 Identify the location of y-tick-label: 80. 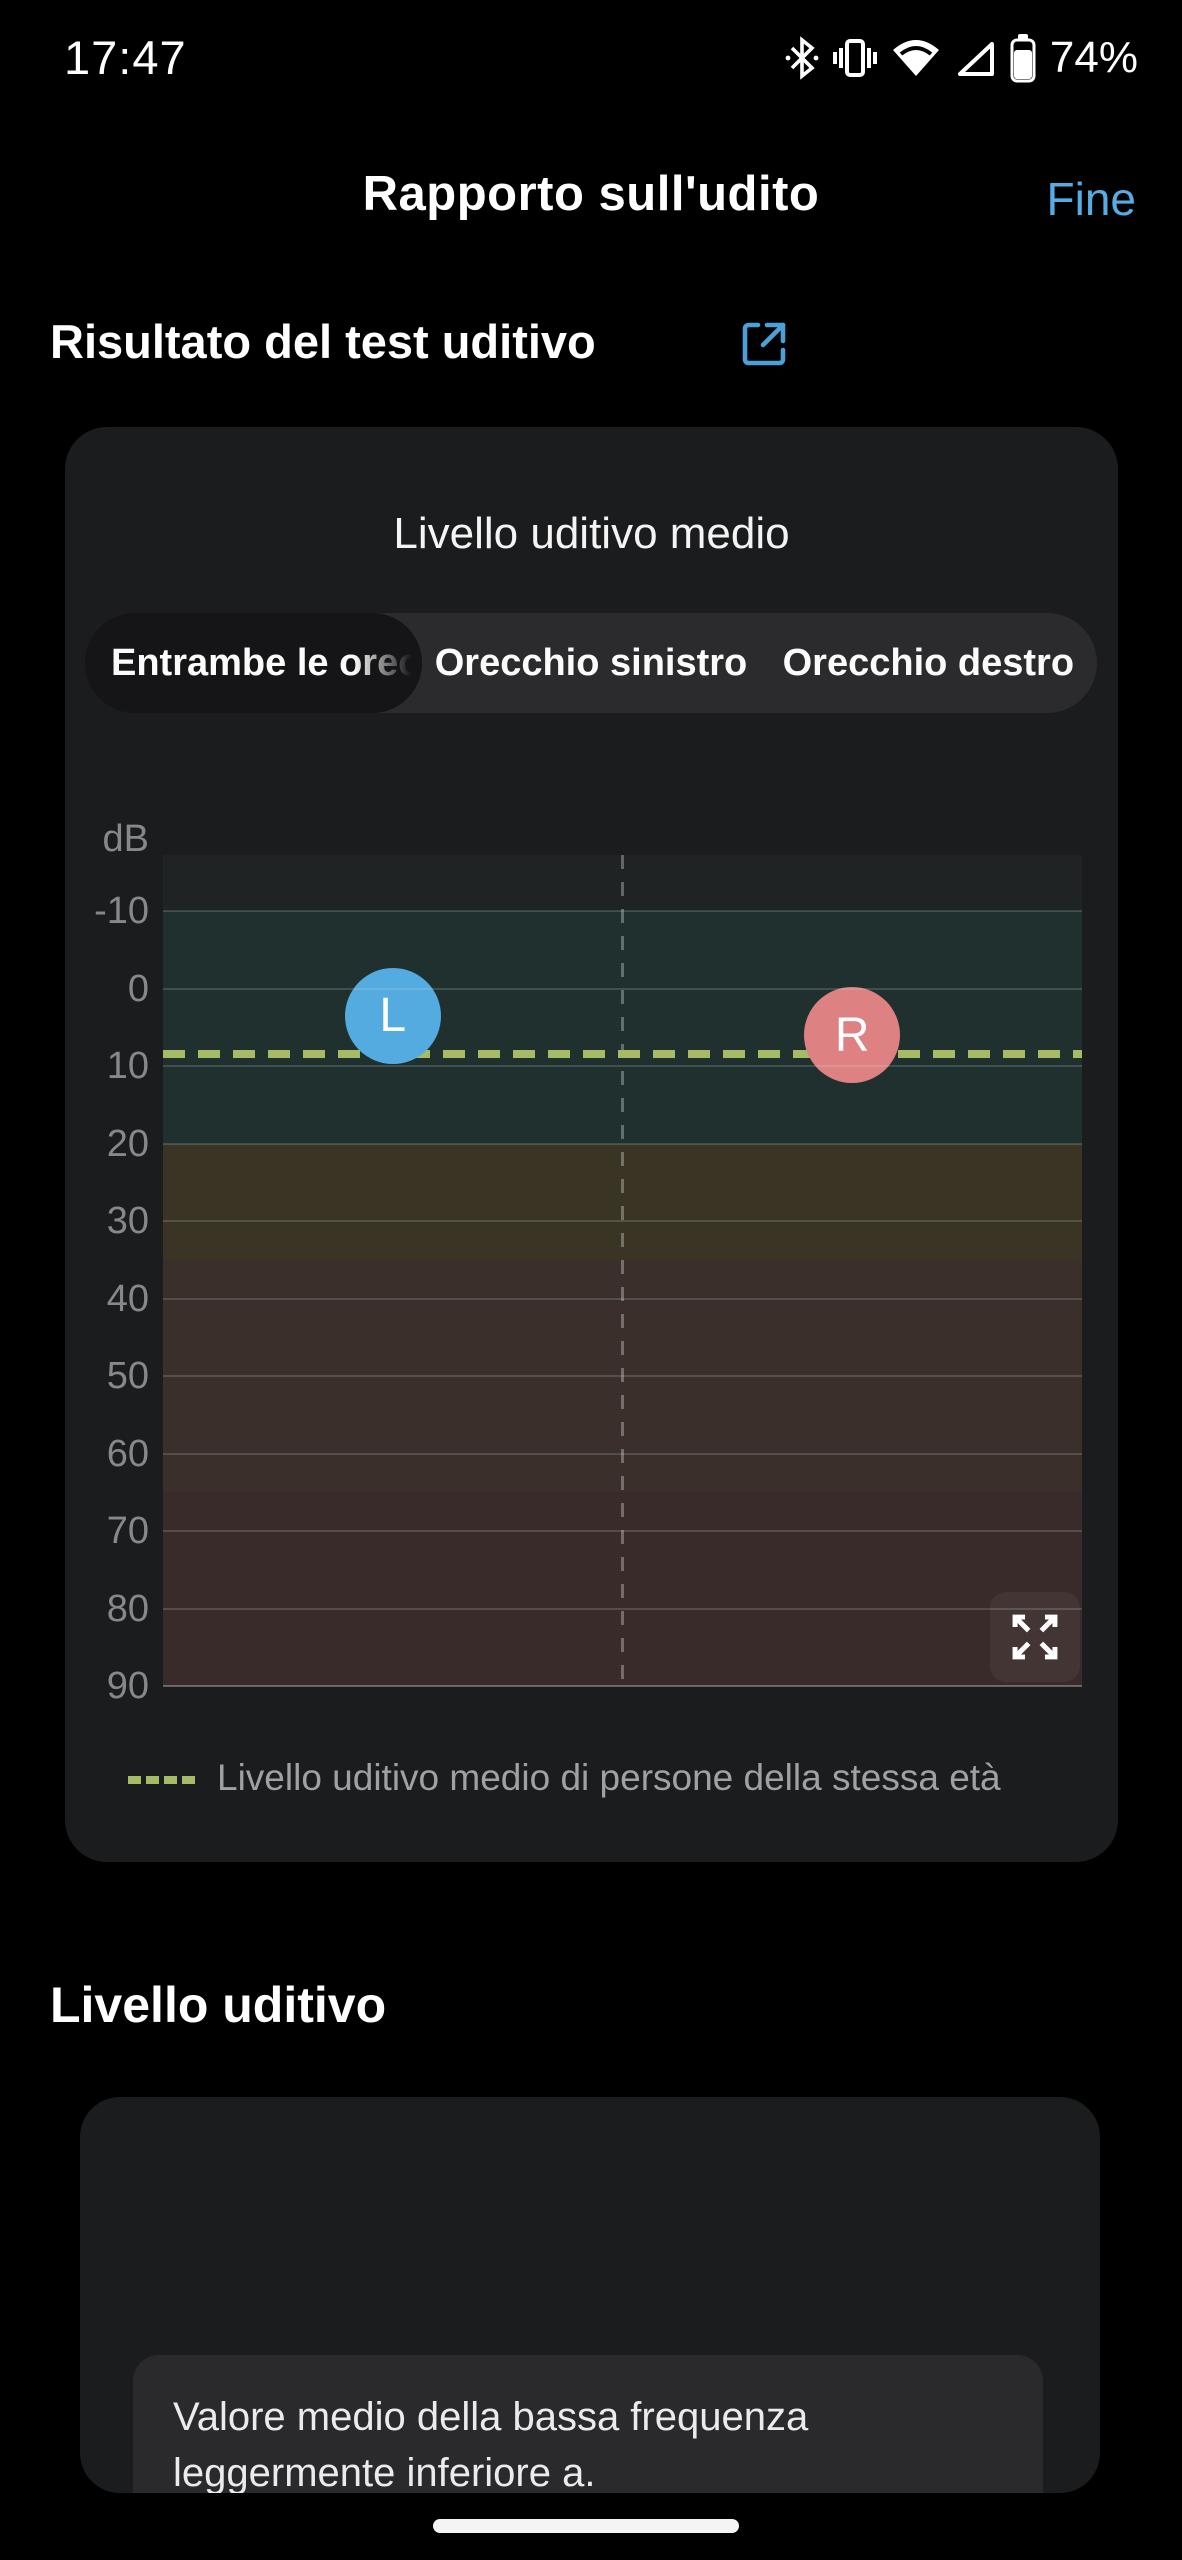
(127, 1608).